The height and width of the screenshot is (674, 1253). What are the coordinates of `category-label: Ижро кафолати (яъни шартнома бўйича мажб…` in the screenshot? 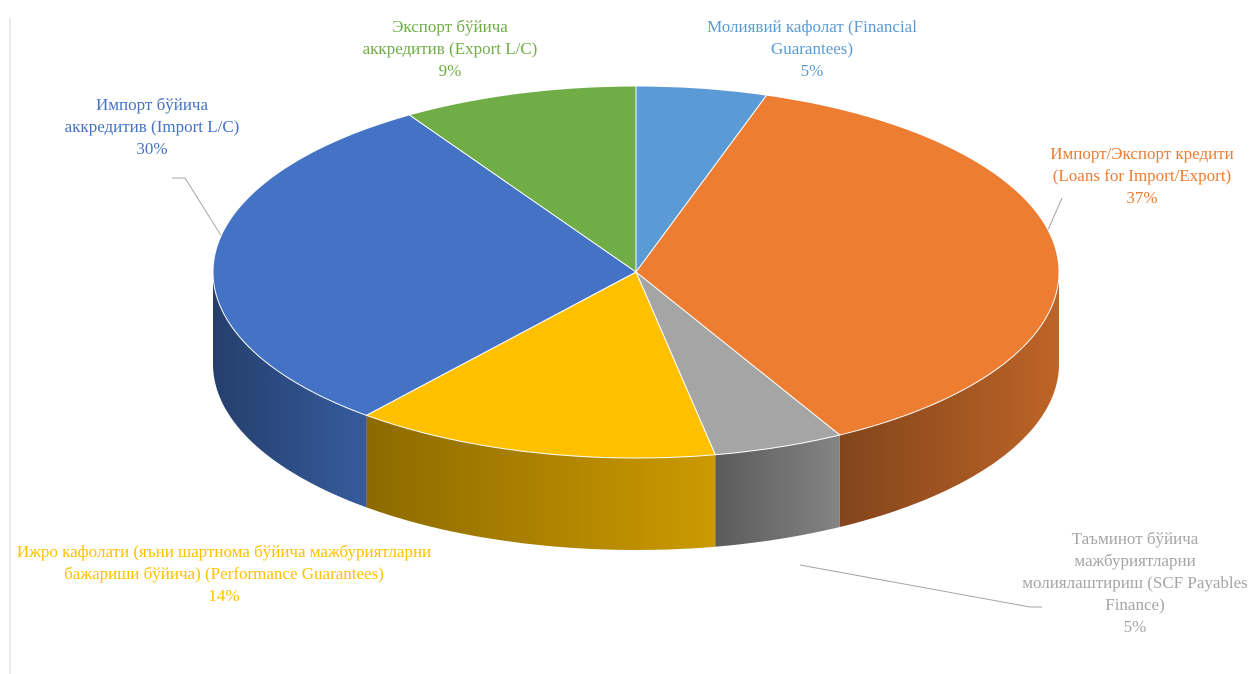 It's located at (224, 562).